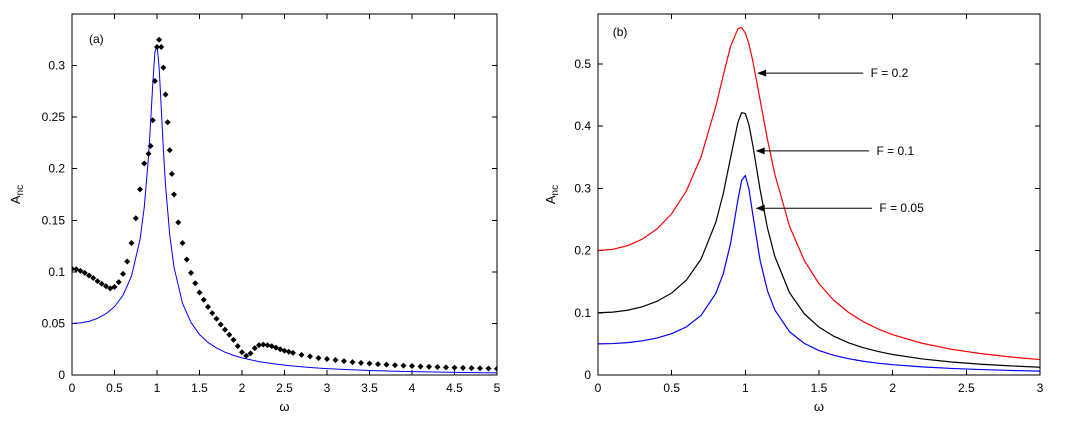  Describe the element at coordinates (582, 126) in the screenshot. I see `y-tick-label: 0.4` at that location.